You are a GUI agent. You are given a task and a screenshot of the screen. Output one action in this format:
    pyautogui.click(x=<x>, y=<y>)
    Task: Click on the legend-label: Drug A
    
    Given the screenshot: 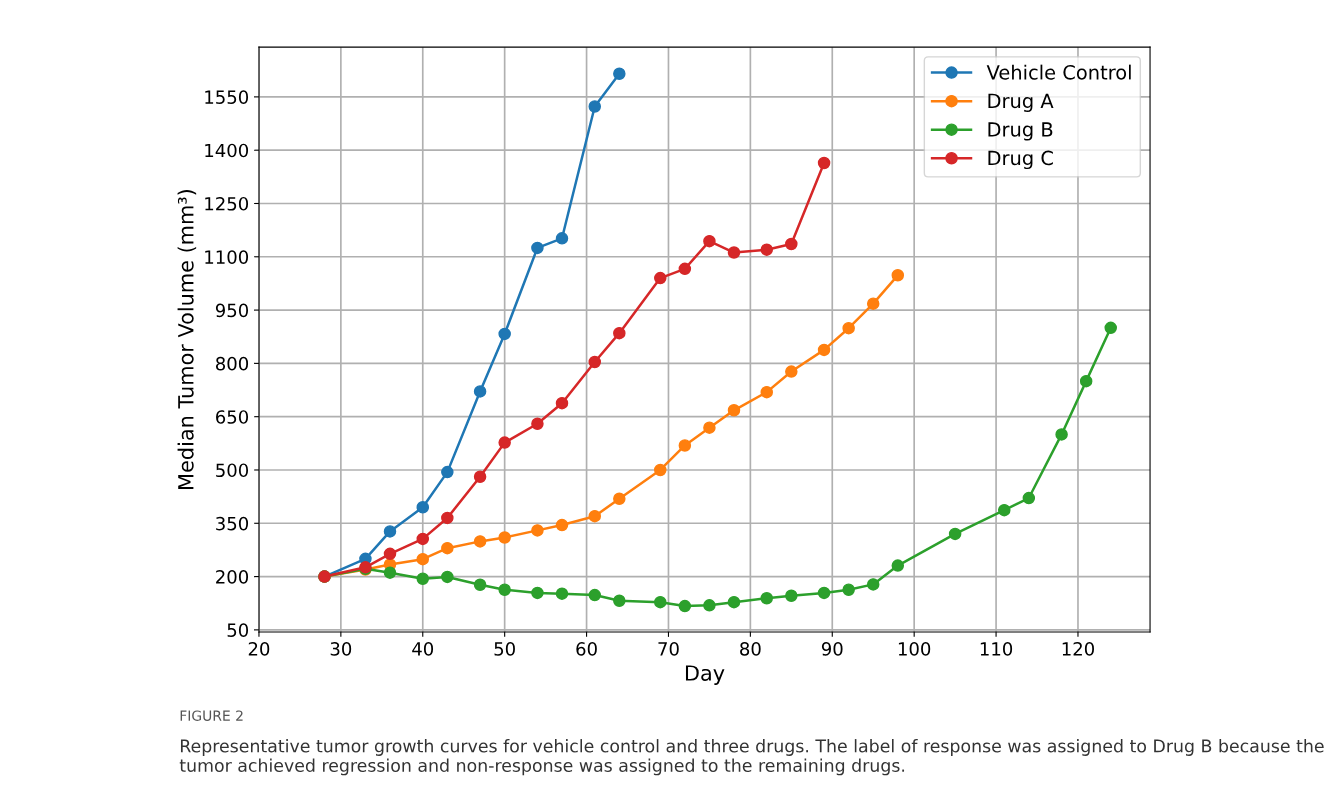 What is the action you would take?
    pyautogui.click(x=1021, y=102)
    